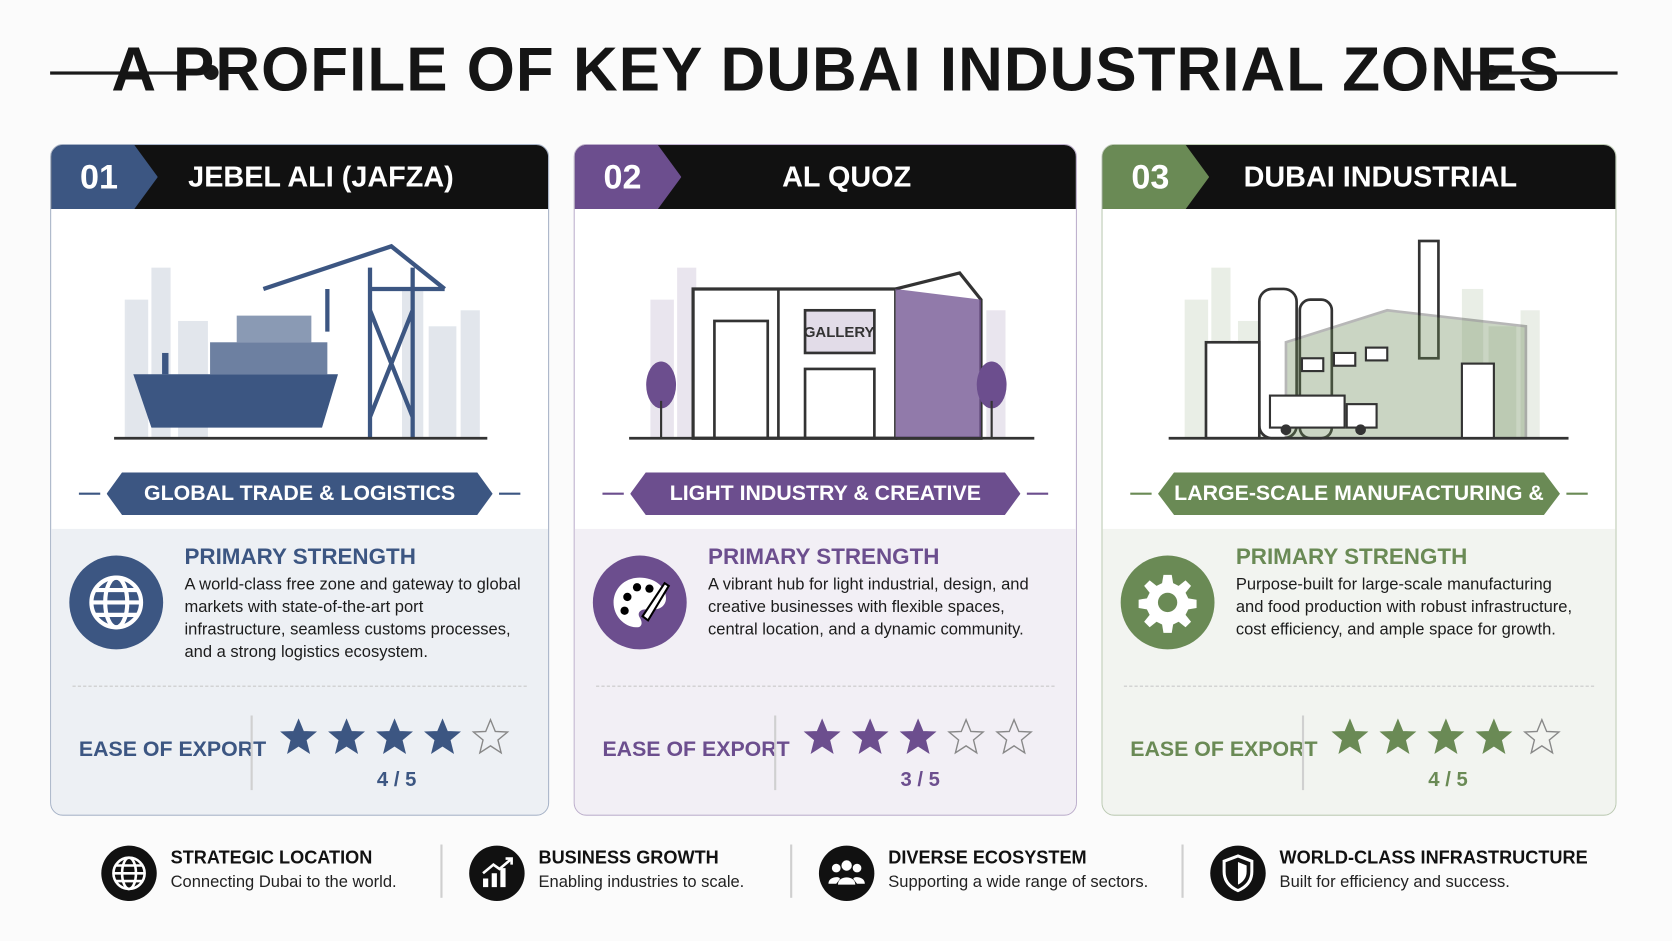 The image size is (1672, 941). I want to click on rating-label: 3 / 5, so click(920, 780).